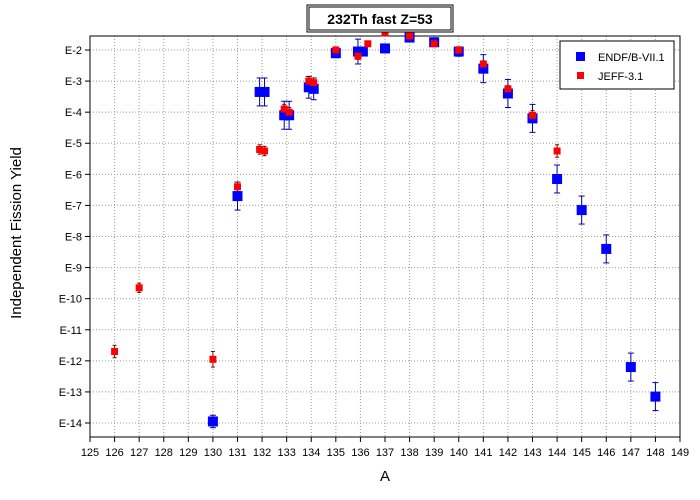 Image resolution: width=700 pixels, height=500 pixels. Describe the element at coordinates (73, 144) in the screenshot. I see `y-tick-label: E-5` at that location.